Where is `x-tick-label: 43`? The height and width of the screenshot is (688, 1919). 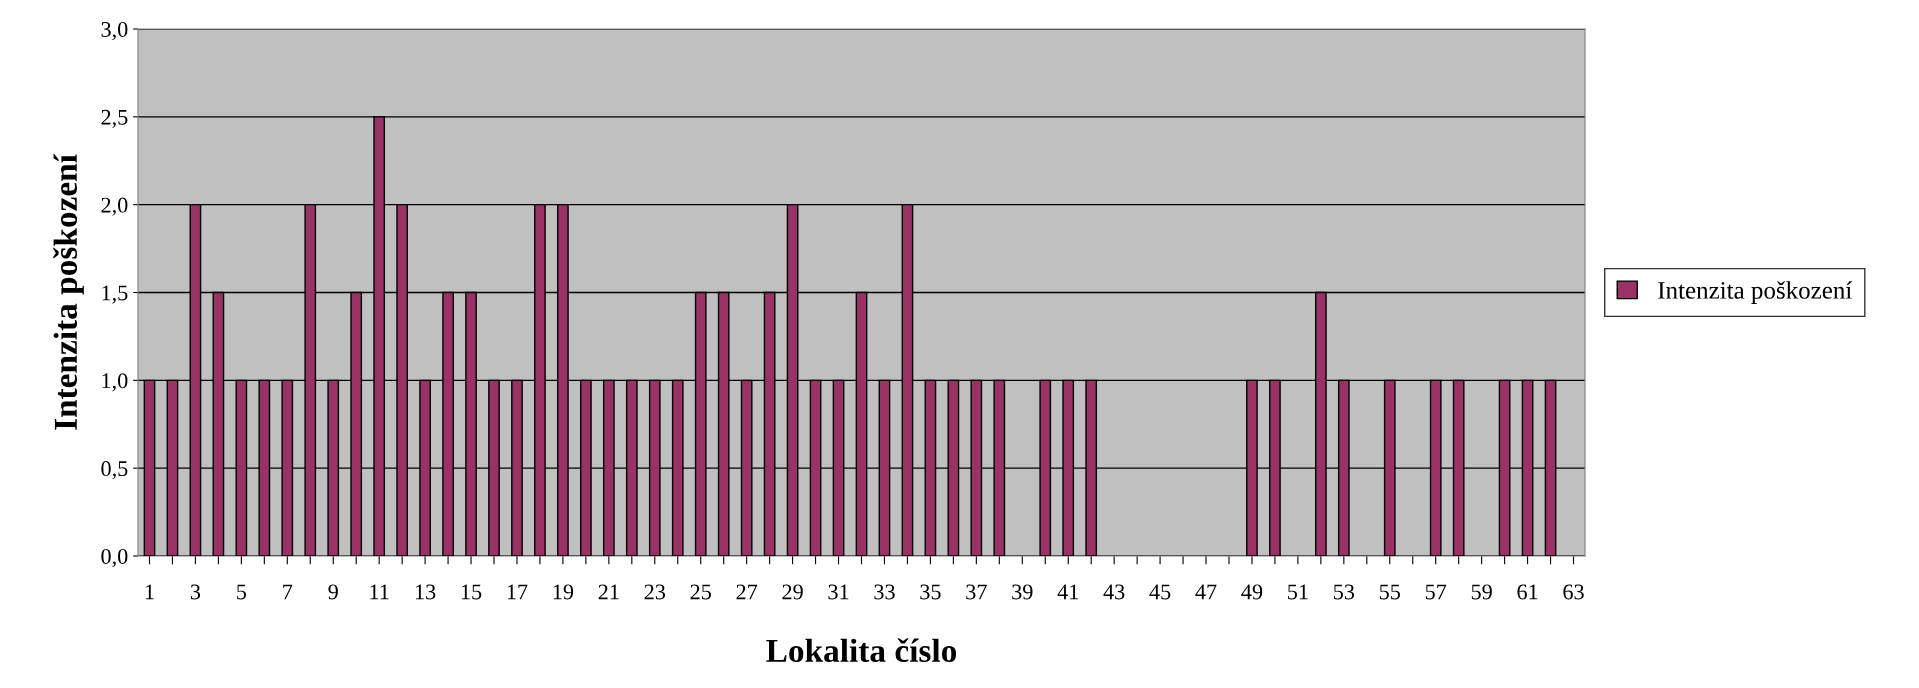 x-tick-label: 43 is located at coordinates (1114, 592).